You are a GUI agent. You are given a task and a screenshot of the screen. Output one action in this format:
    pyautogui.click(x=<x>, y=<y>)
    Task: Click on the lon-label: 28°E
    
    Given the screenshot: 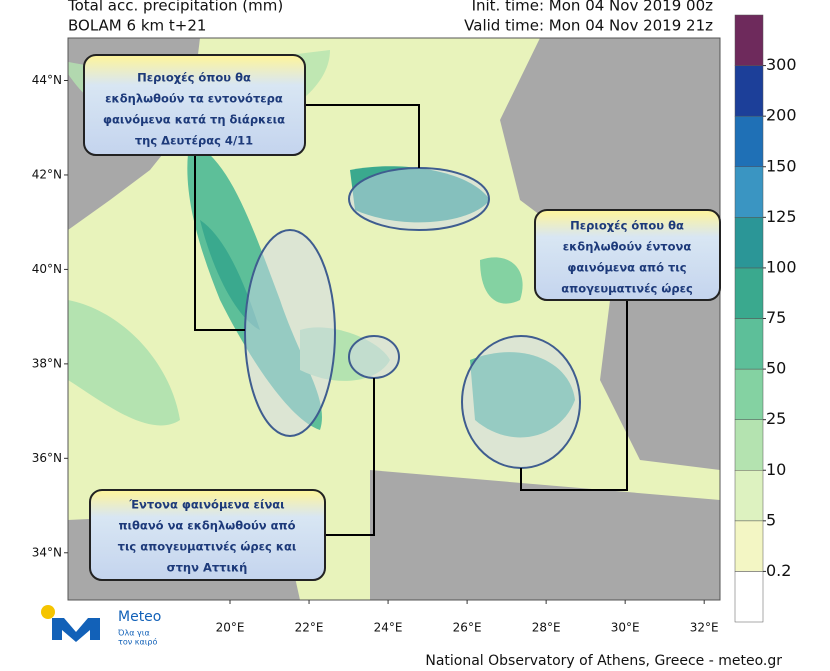 What is the action you would take?
    pyautogui.click(x=546, y=628)
    